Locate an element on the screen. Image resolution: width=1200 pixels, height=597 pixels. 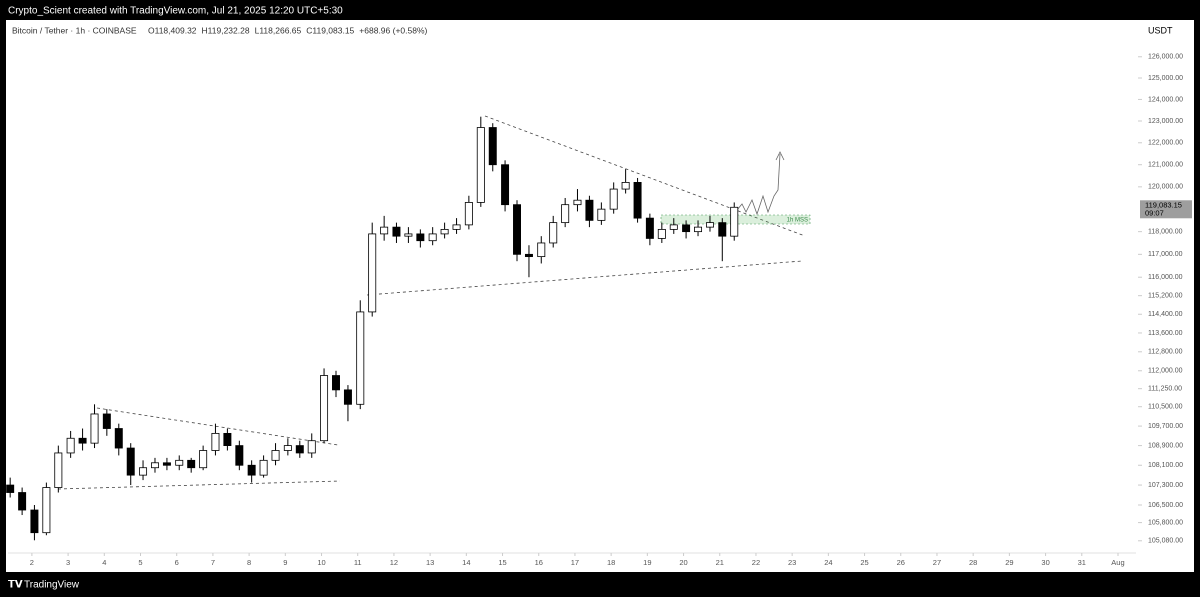
x-tick-label: 7 is located at coordinates (213, 562).